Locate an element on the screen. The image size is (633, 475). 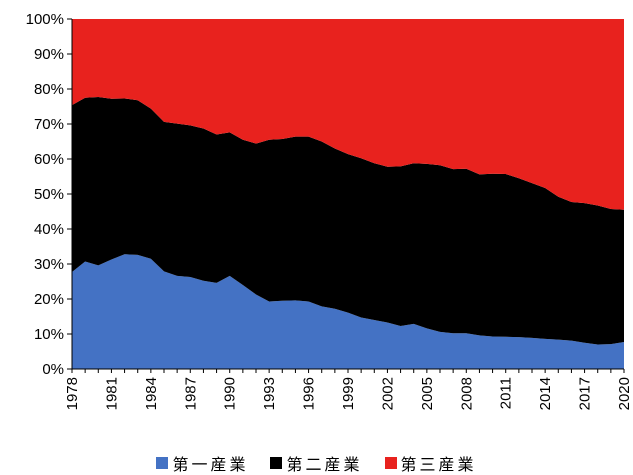
y-axis-ticks: 0% 10% 20% 30% 40% 50% 60% 70% 80% 90% 100% is located at coordinates (49, 194).